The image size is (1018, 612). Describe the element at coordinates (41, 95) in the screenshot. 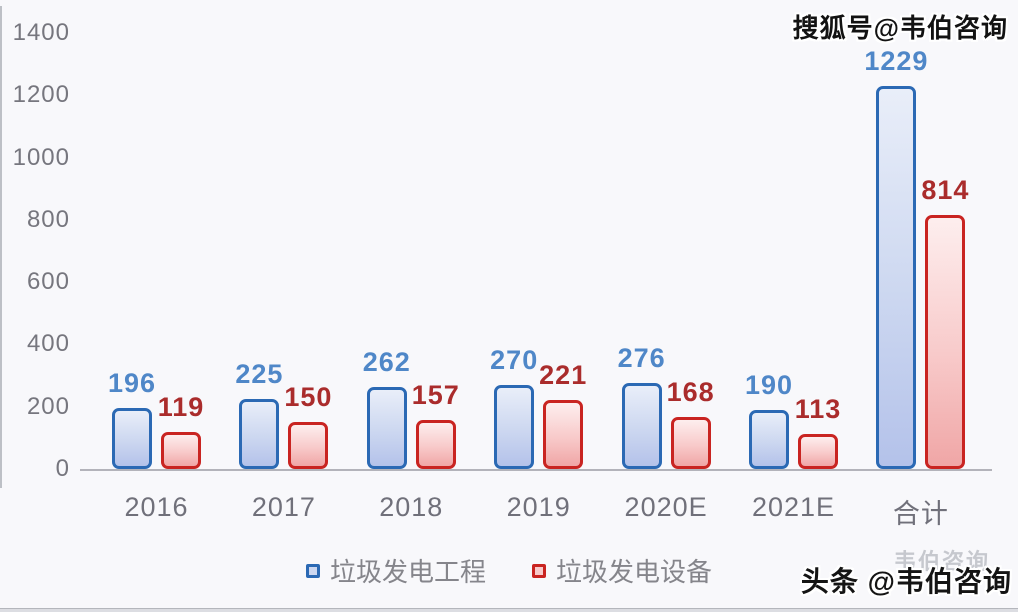

I see `y-axis-tick-label: 1200` at that location.